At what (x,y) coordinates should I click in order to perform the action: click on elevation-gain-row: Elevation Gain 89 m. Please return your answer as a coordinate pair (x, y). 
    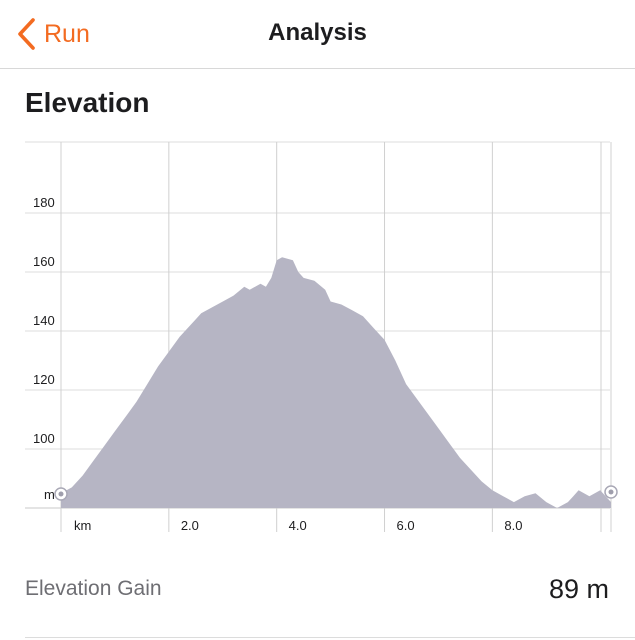
    Looking at the image, I should click on (317, 590).